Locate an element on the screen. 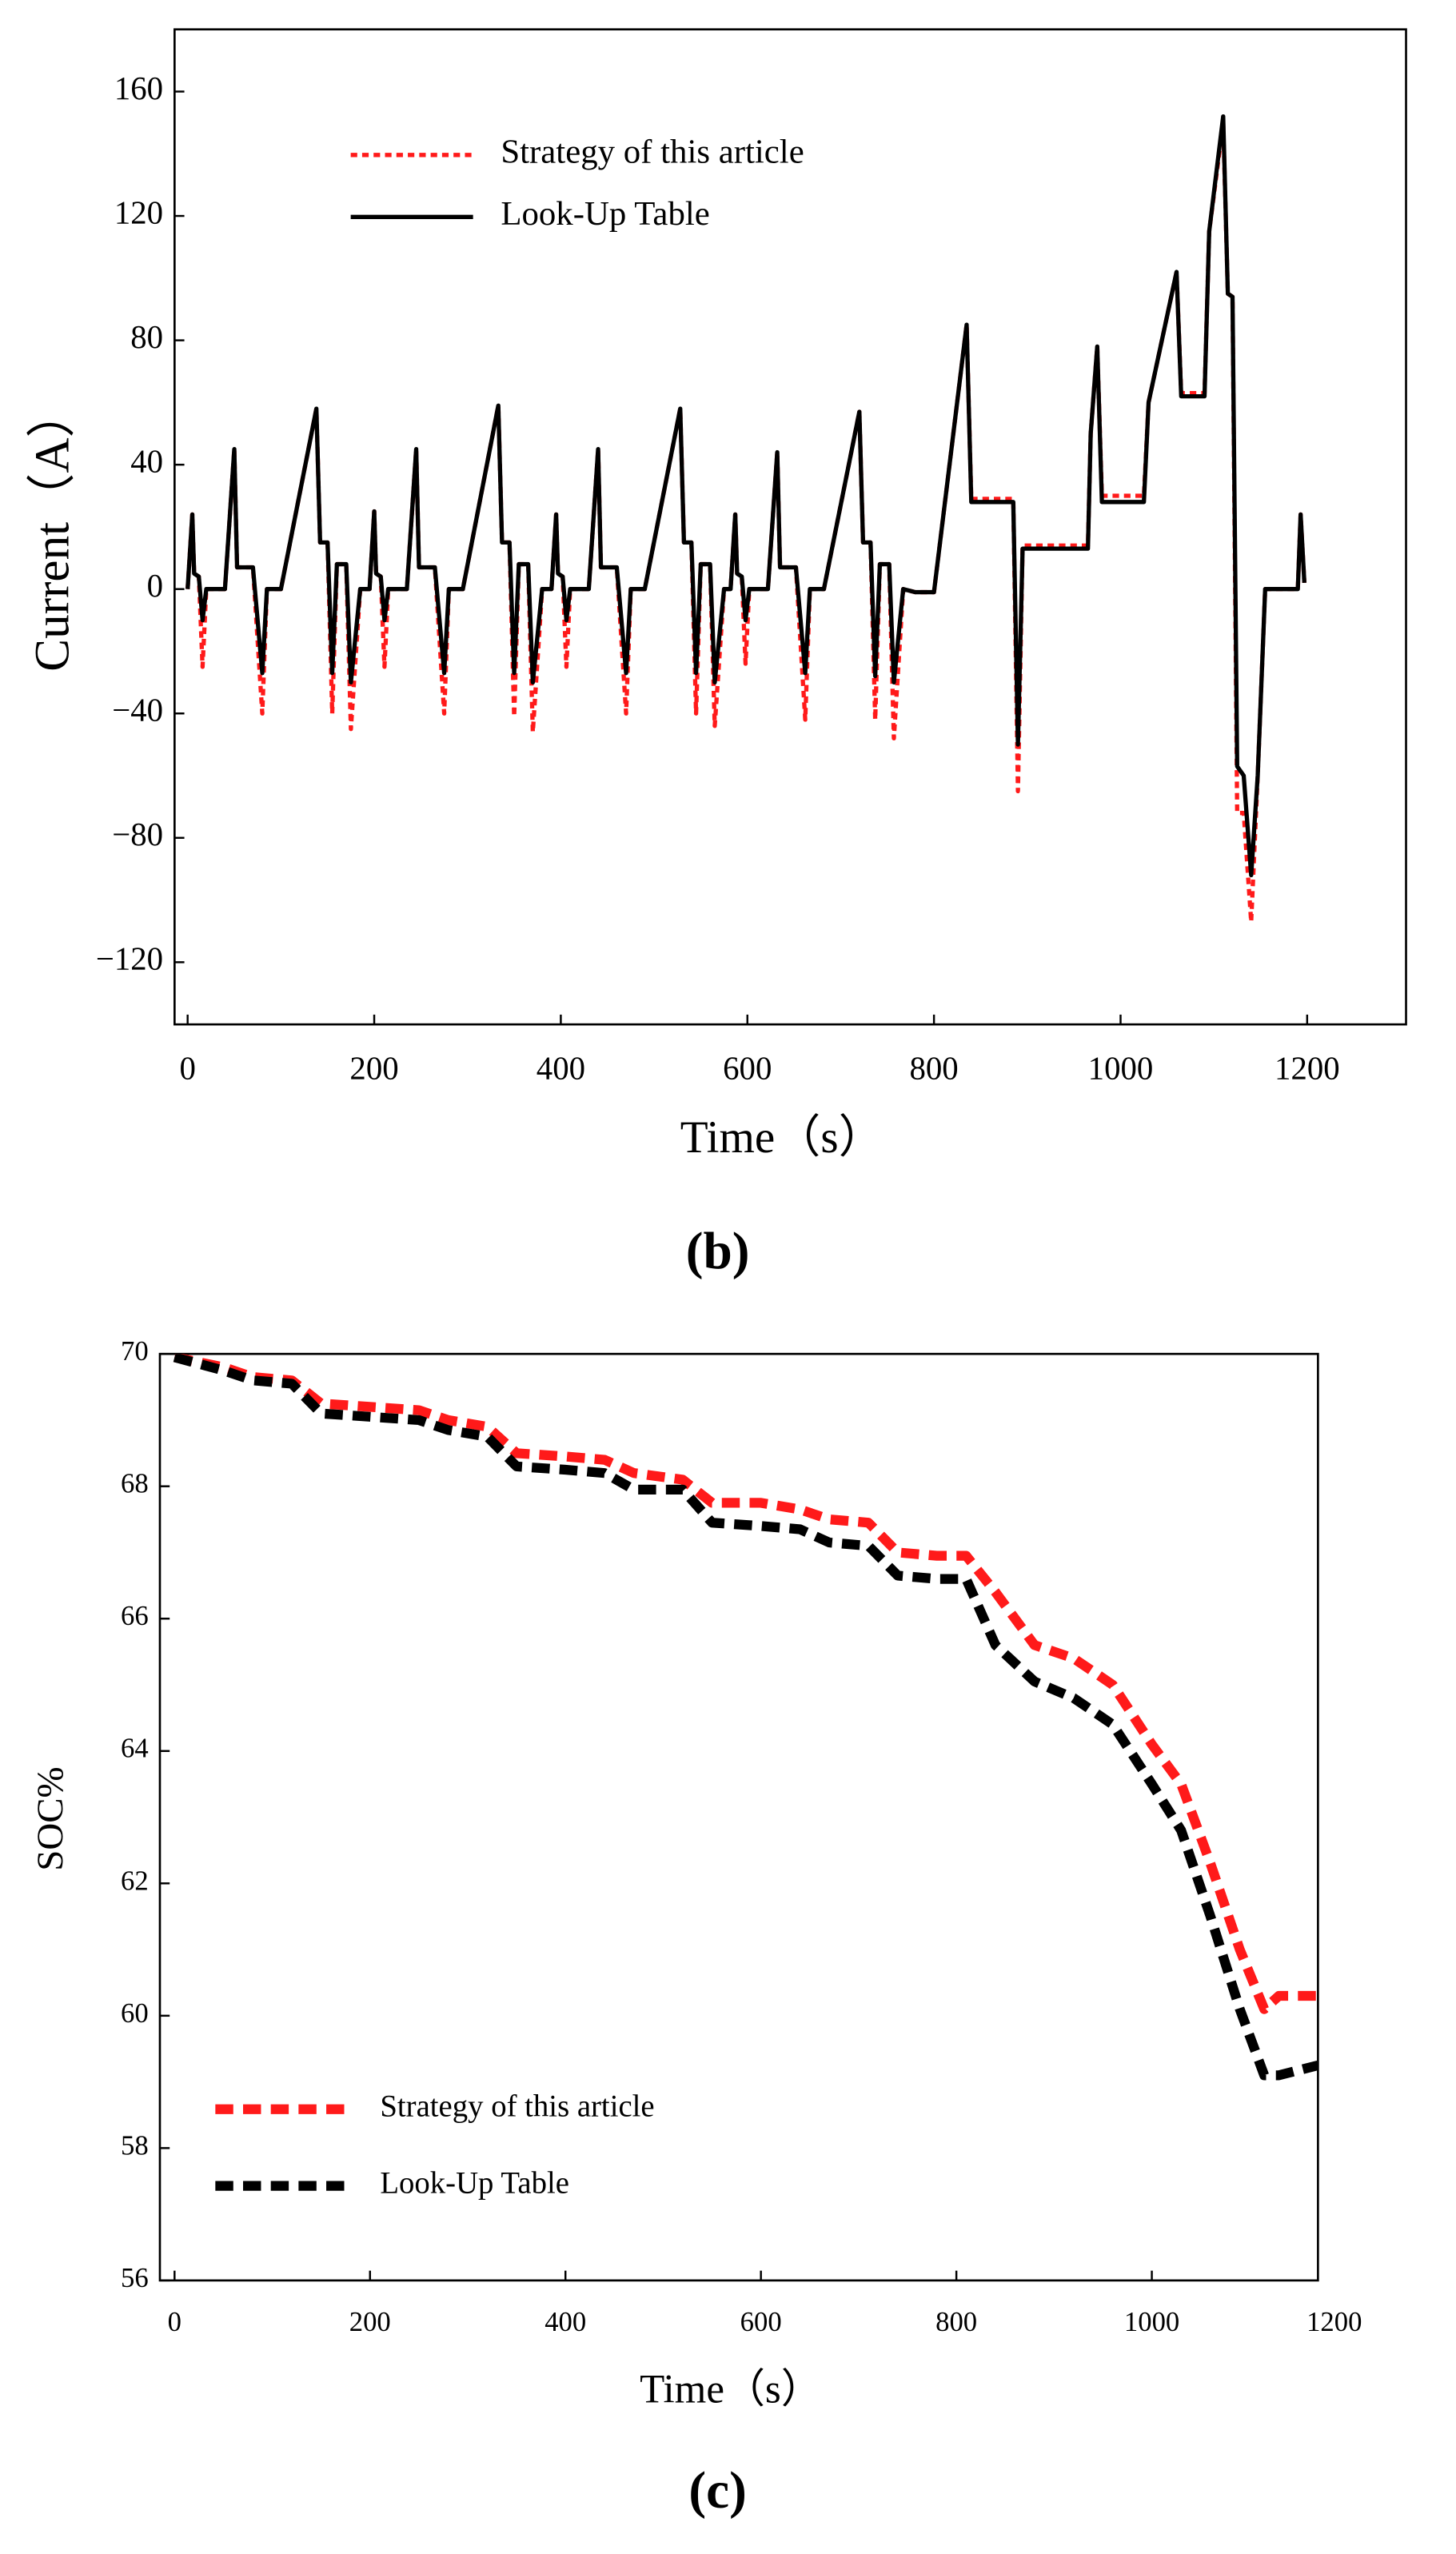 This screenshot has height=2554, width=1456. y-tick-label: −120 is located at coordinates (129, 959).